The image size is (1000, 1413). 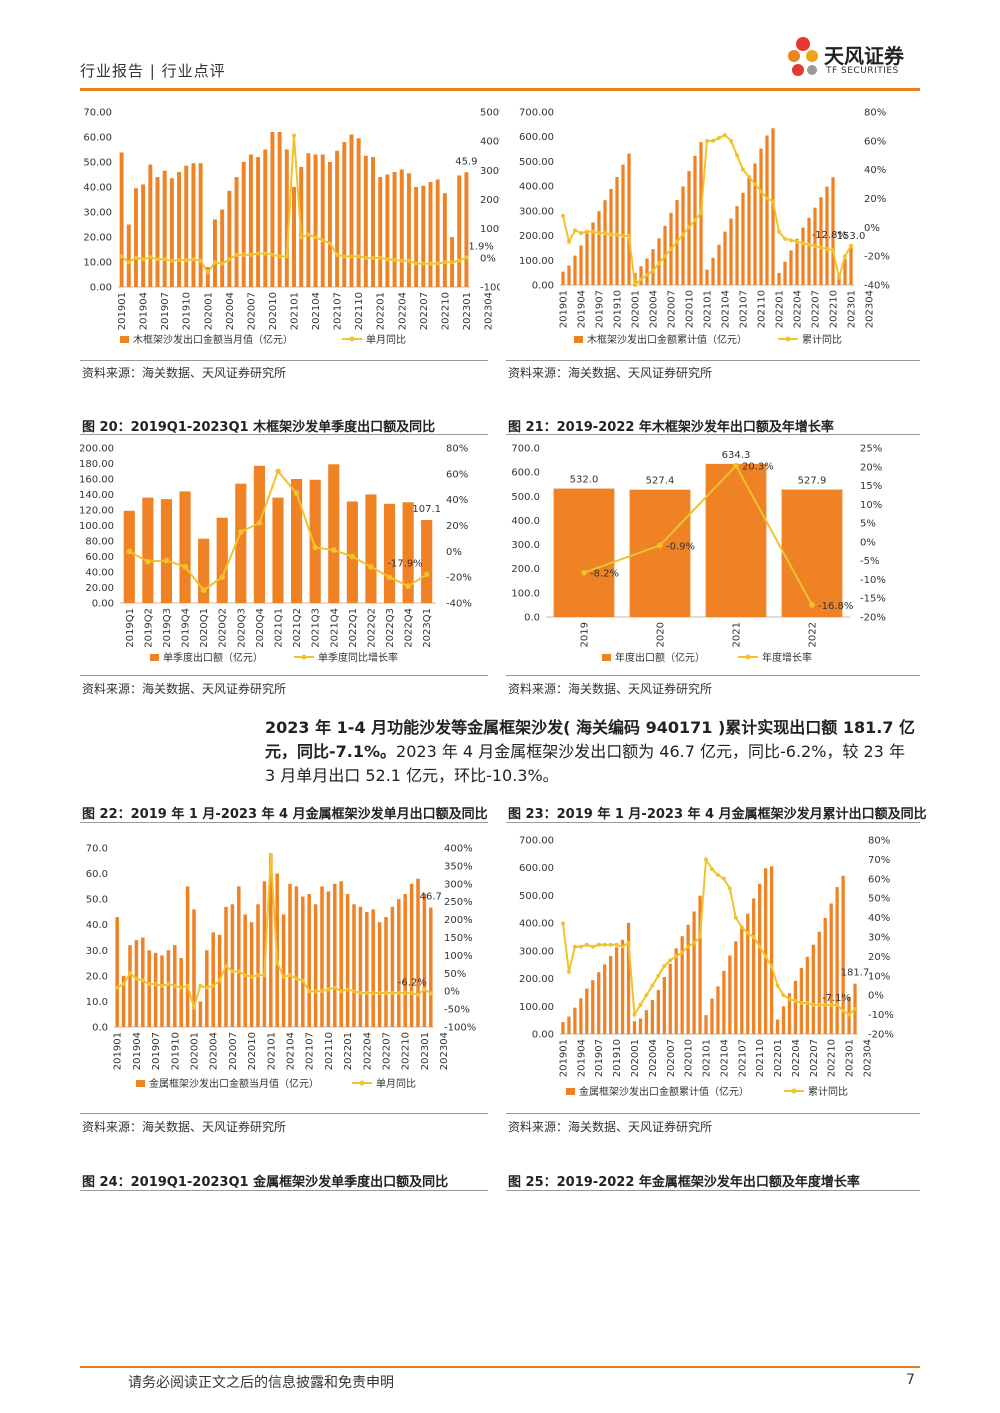 I want to click on x-tick-label: 2020Q1, so click(x=204, y=628).